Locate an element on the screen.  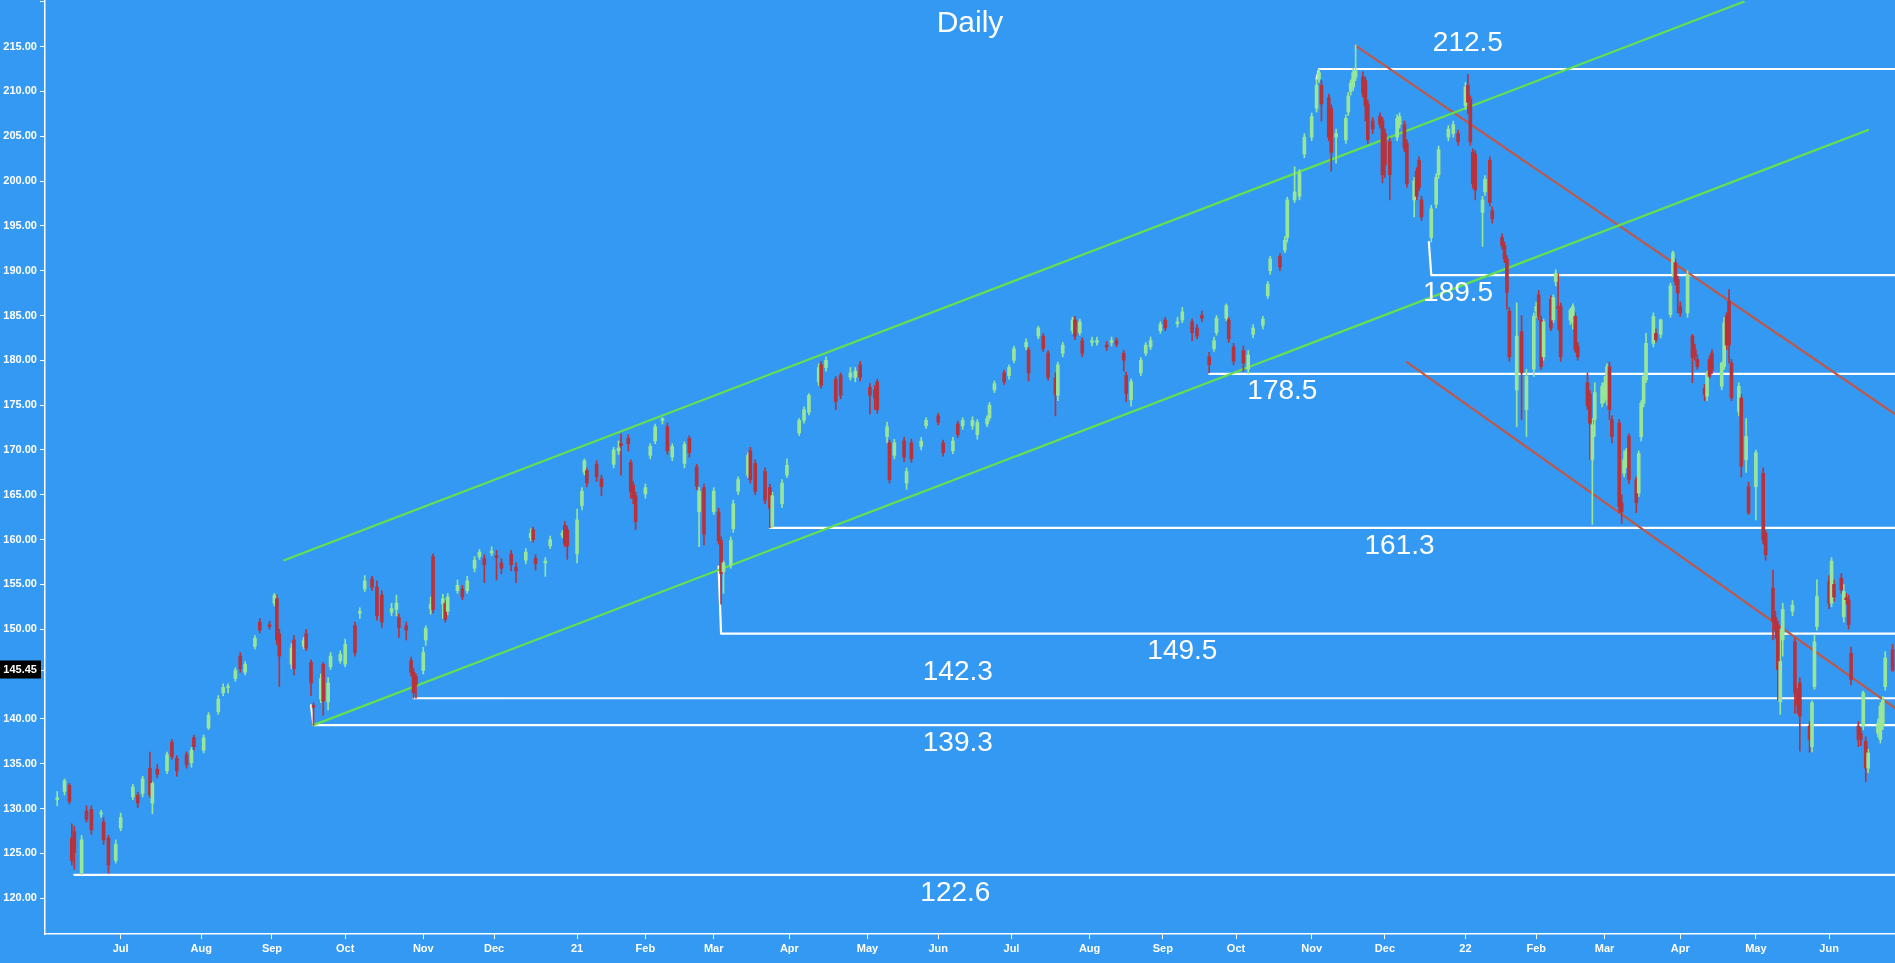
y-tick-label: 120.00 is located at coordinates (20, 897).